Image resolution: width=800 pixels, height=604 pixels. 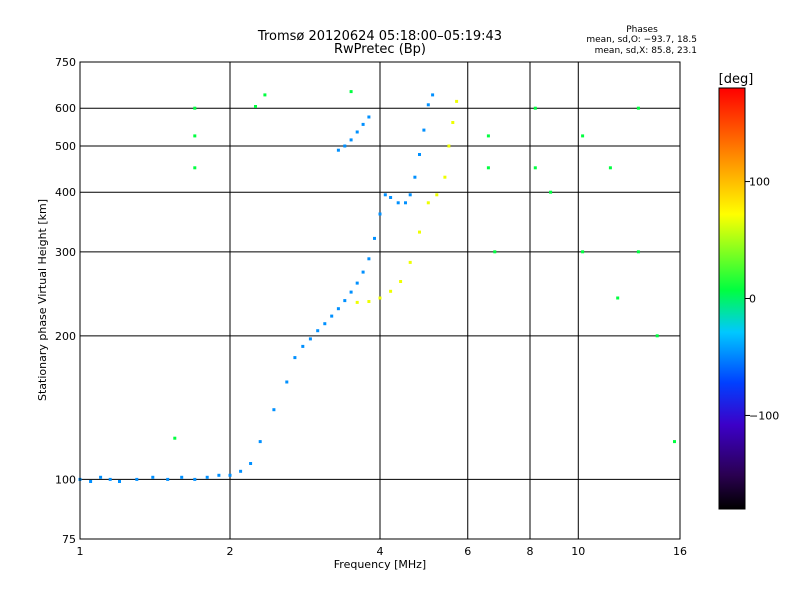 I want to click on y-tick-label: 500, so click(x=65, y=146).